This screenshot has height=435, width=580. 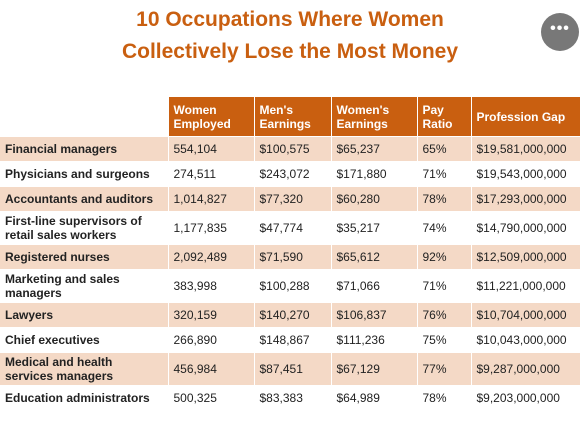 I want to click on profession-gap-cell: $10,704,000,000, so click(x=525, y=315).